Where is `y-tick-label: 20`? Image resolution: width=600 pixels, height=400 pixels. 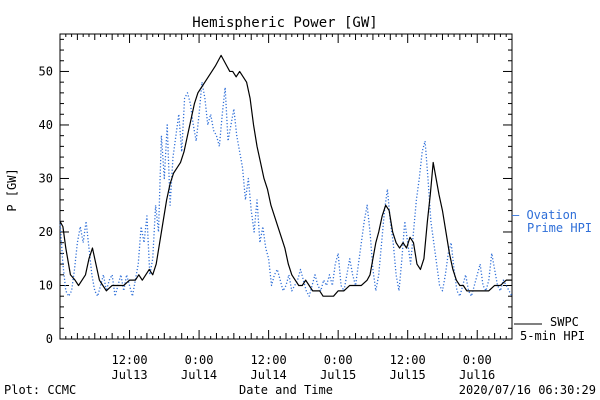
y-tick-label: 20 is located at coordinates (46, 232).